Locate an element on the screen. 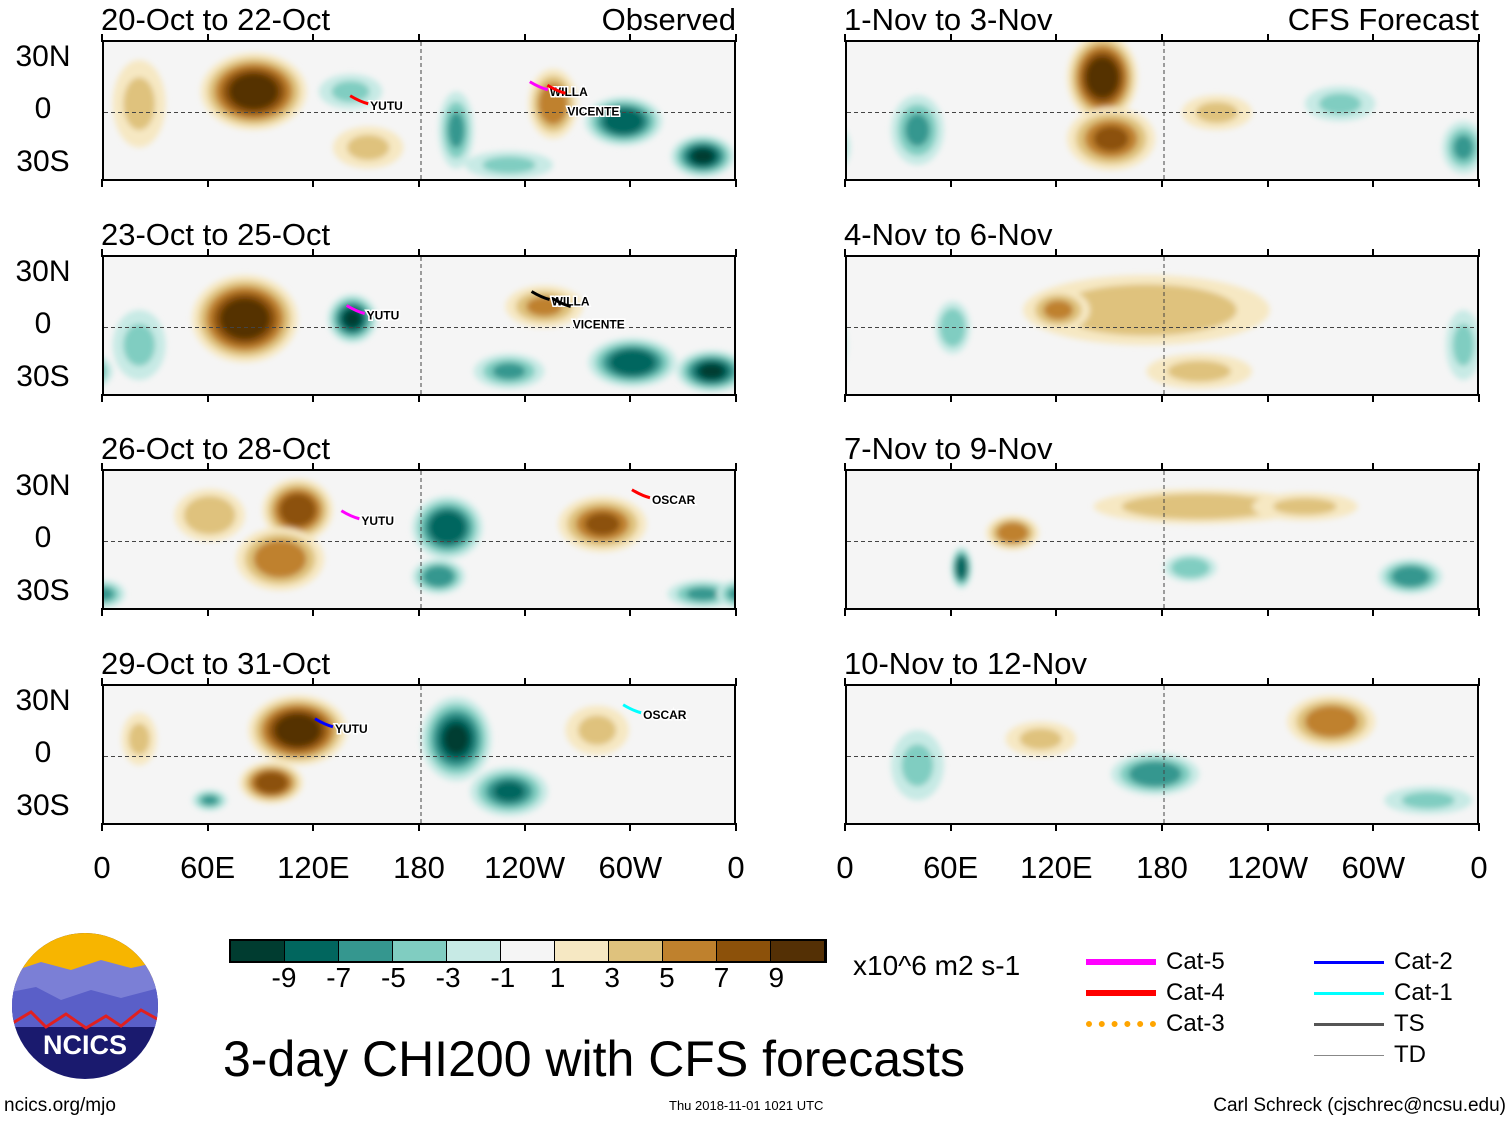  panel-title: 10-Nov to 12-Nov is located at coordinates (965, 663).